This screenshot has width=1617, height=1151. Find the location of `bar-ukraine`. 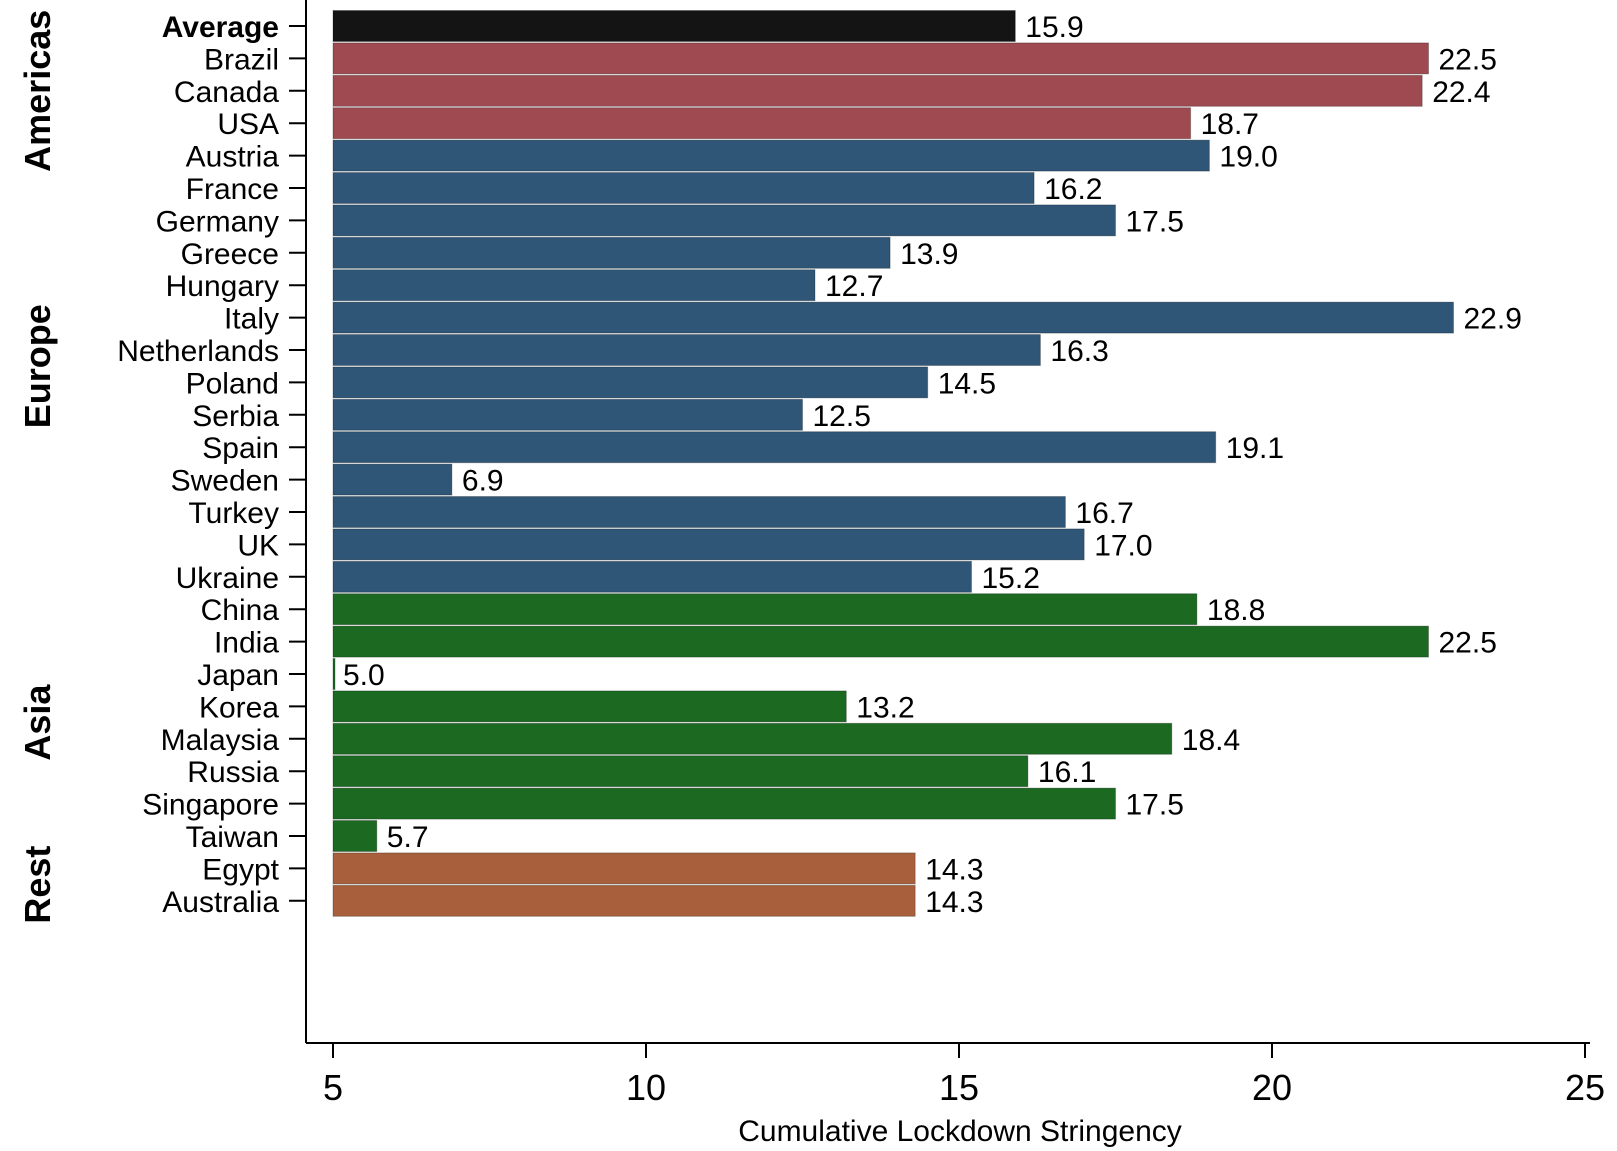

bar-ukraine is located at coordinates (652, 576).